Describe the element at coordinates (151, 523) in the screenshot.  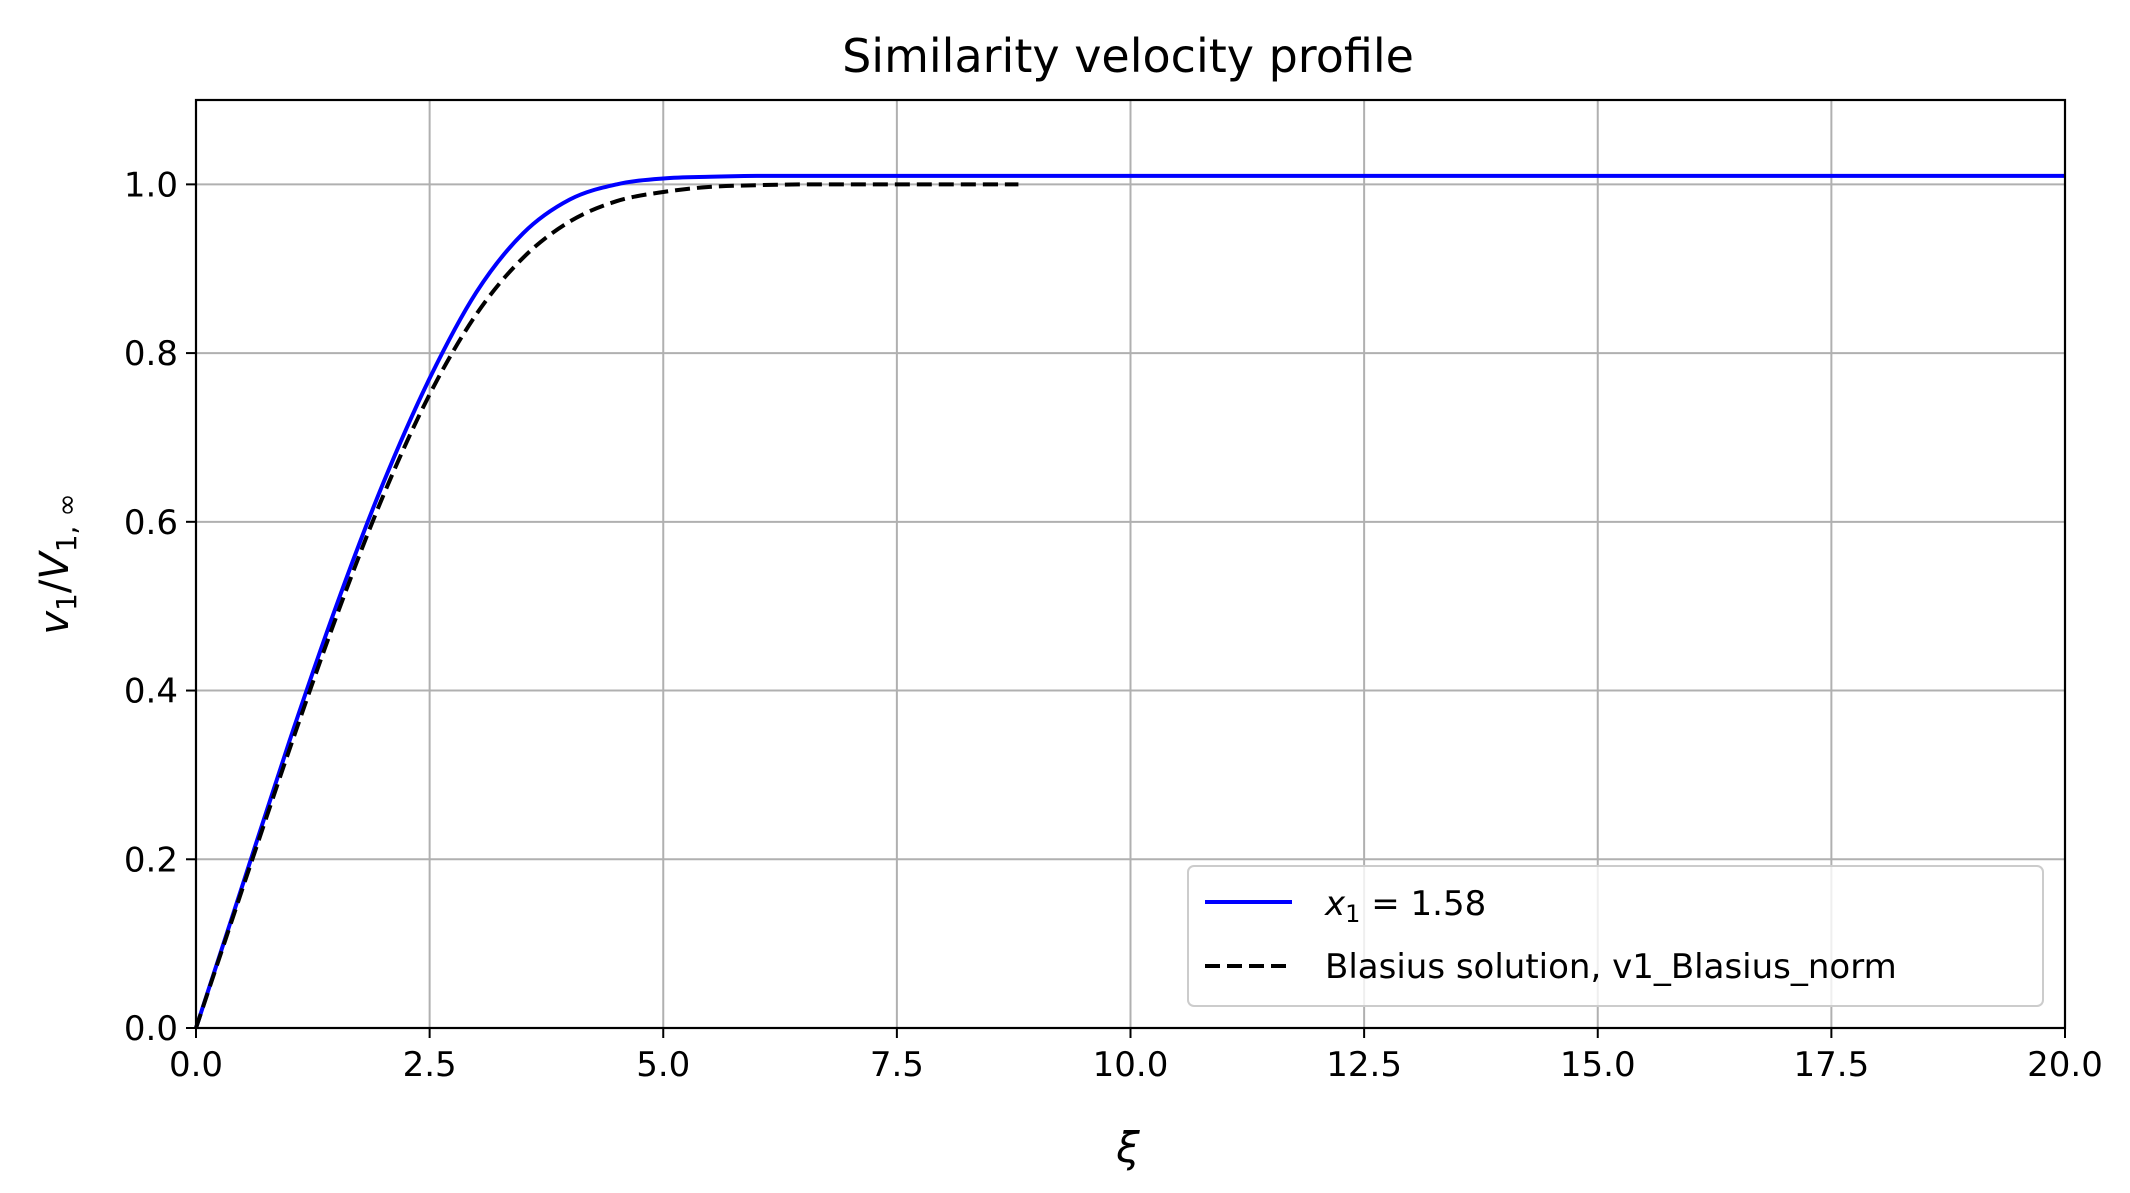
I see `y-tick-label: 0.6` at that location.